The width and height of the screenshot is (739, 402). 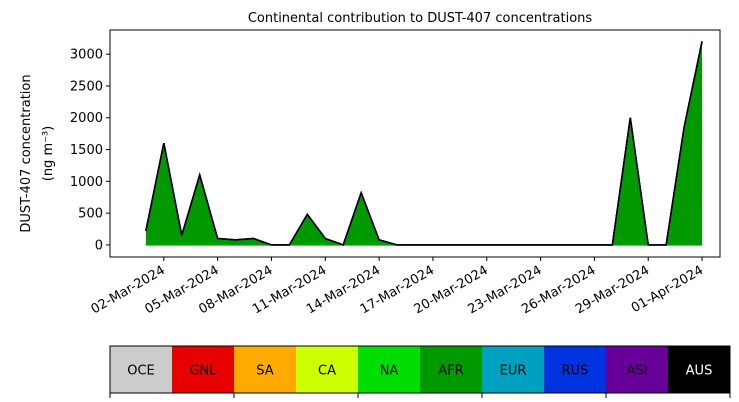 I want to click on legend-entry: ASI, so click(x=637, y=369).